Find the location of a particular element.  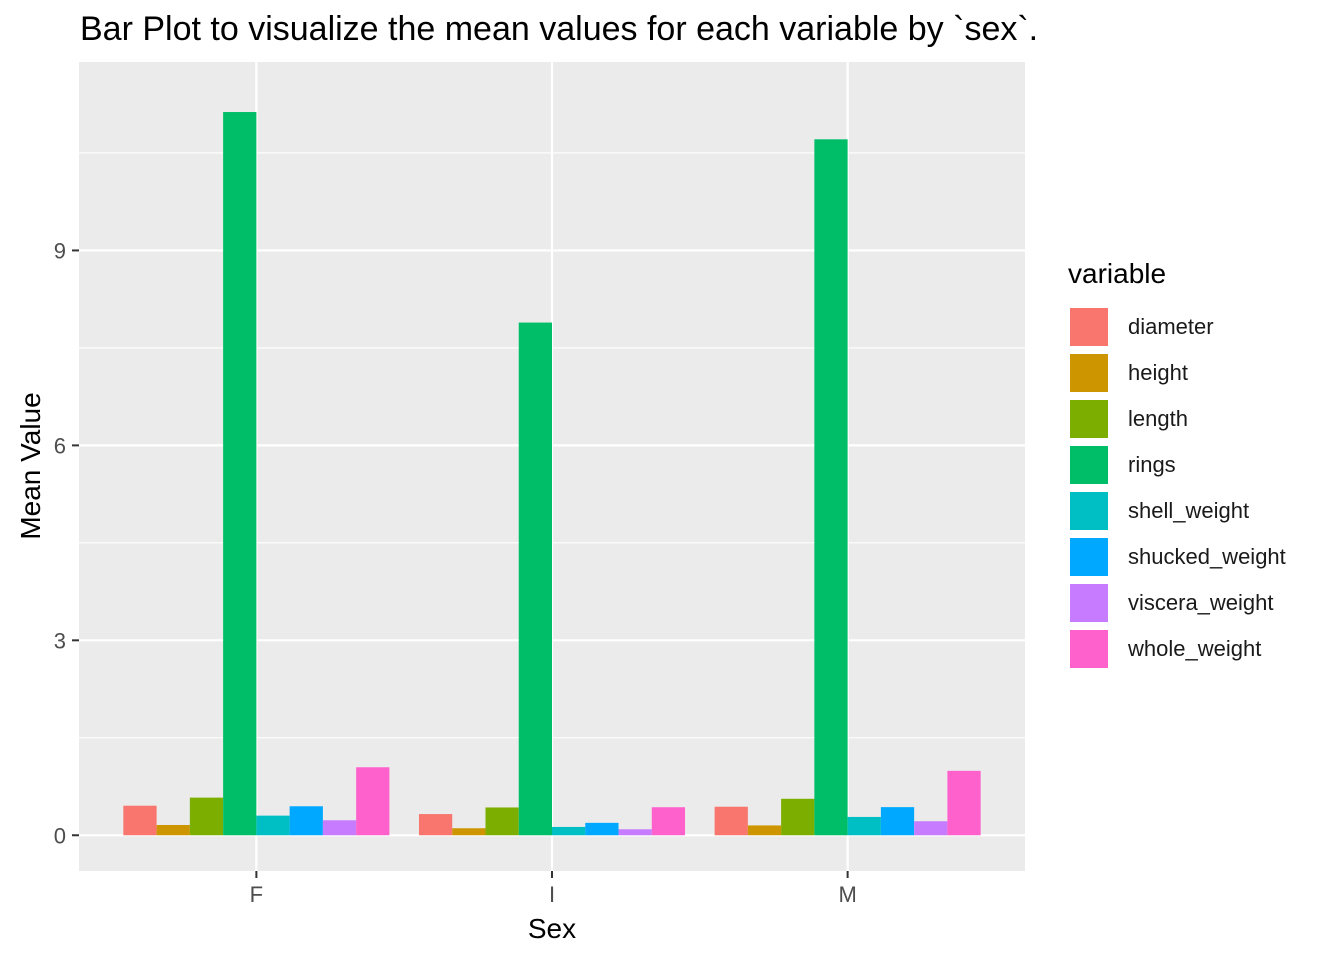

bar-rings-I is located at coordinates (535, 579).